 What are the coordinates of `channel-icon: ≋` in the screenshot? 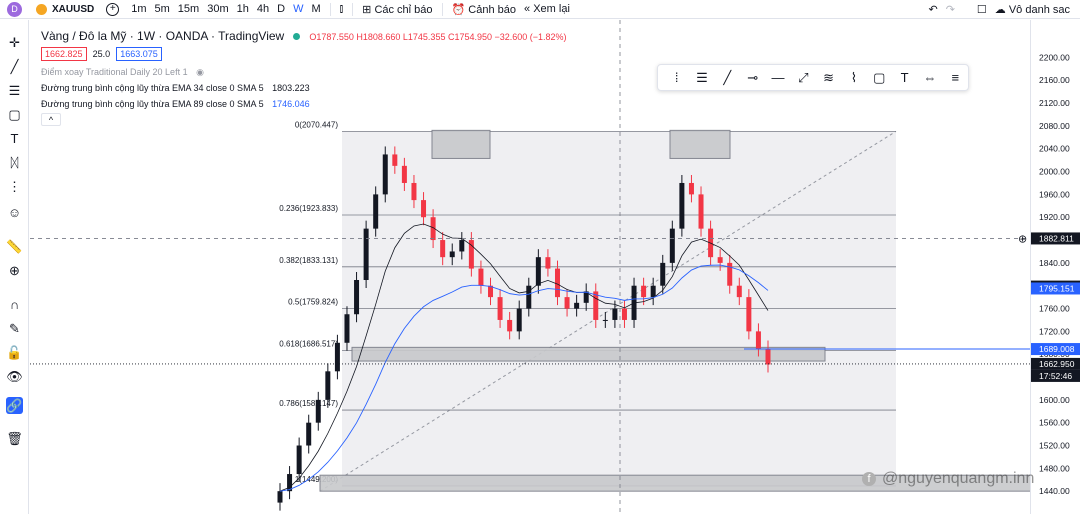 It's located at (829, 77).